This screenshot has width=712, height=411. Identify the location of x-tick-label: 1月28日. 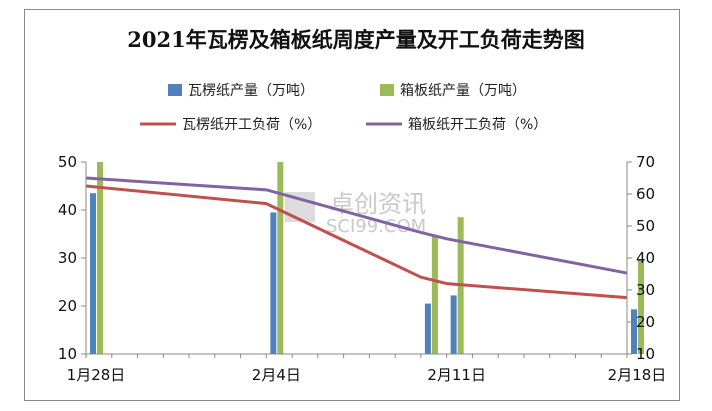
(96, 375).